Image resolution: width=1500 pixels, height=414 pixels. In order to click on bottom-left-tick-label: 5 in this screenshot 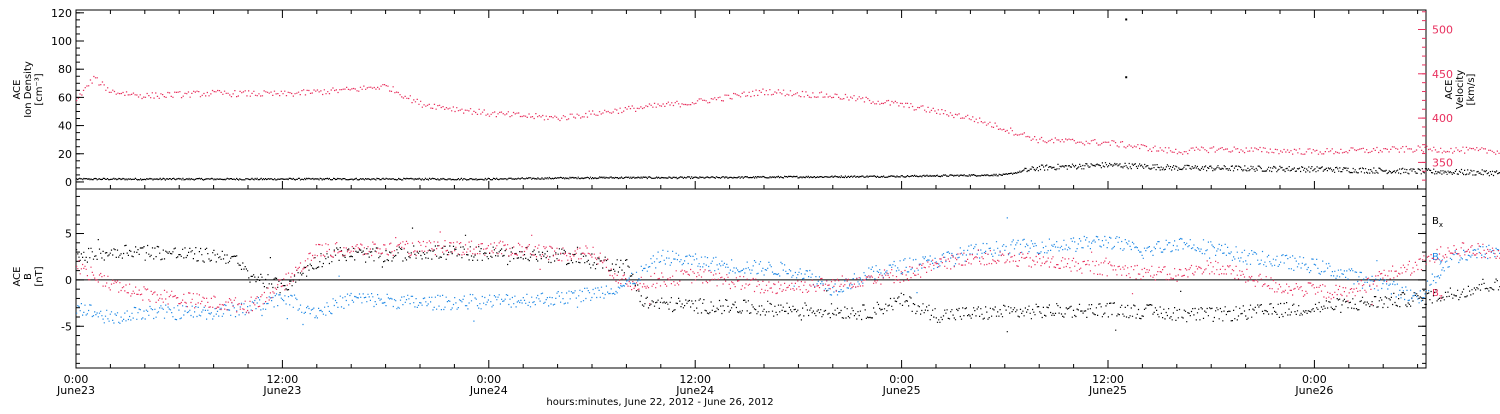, I will do `click(68, 234)`.